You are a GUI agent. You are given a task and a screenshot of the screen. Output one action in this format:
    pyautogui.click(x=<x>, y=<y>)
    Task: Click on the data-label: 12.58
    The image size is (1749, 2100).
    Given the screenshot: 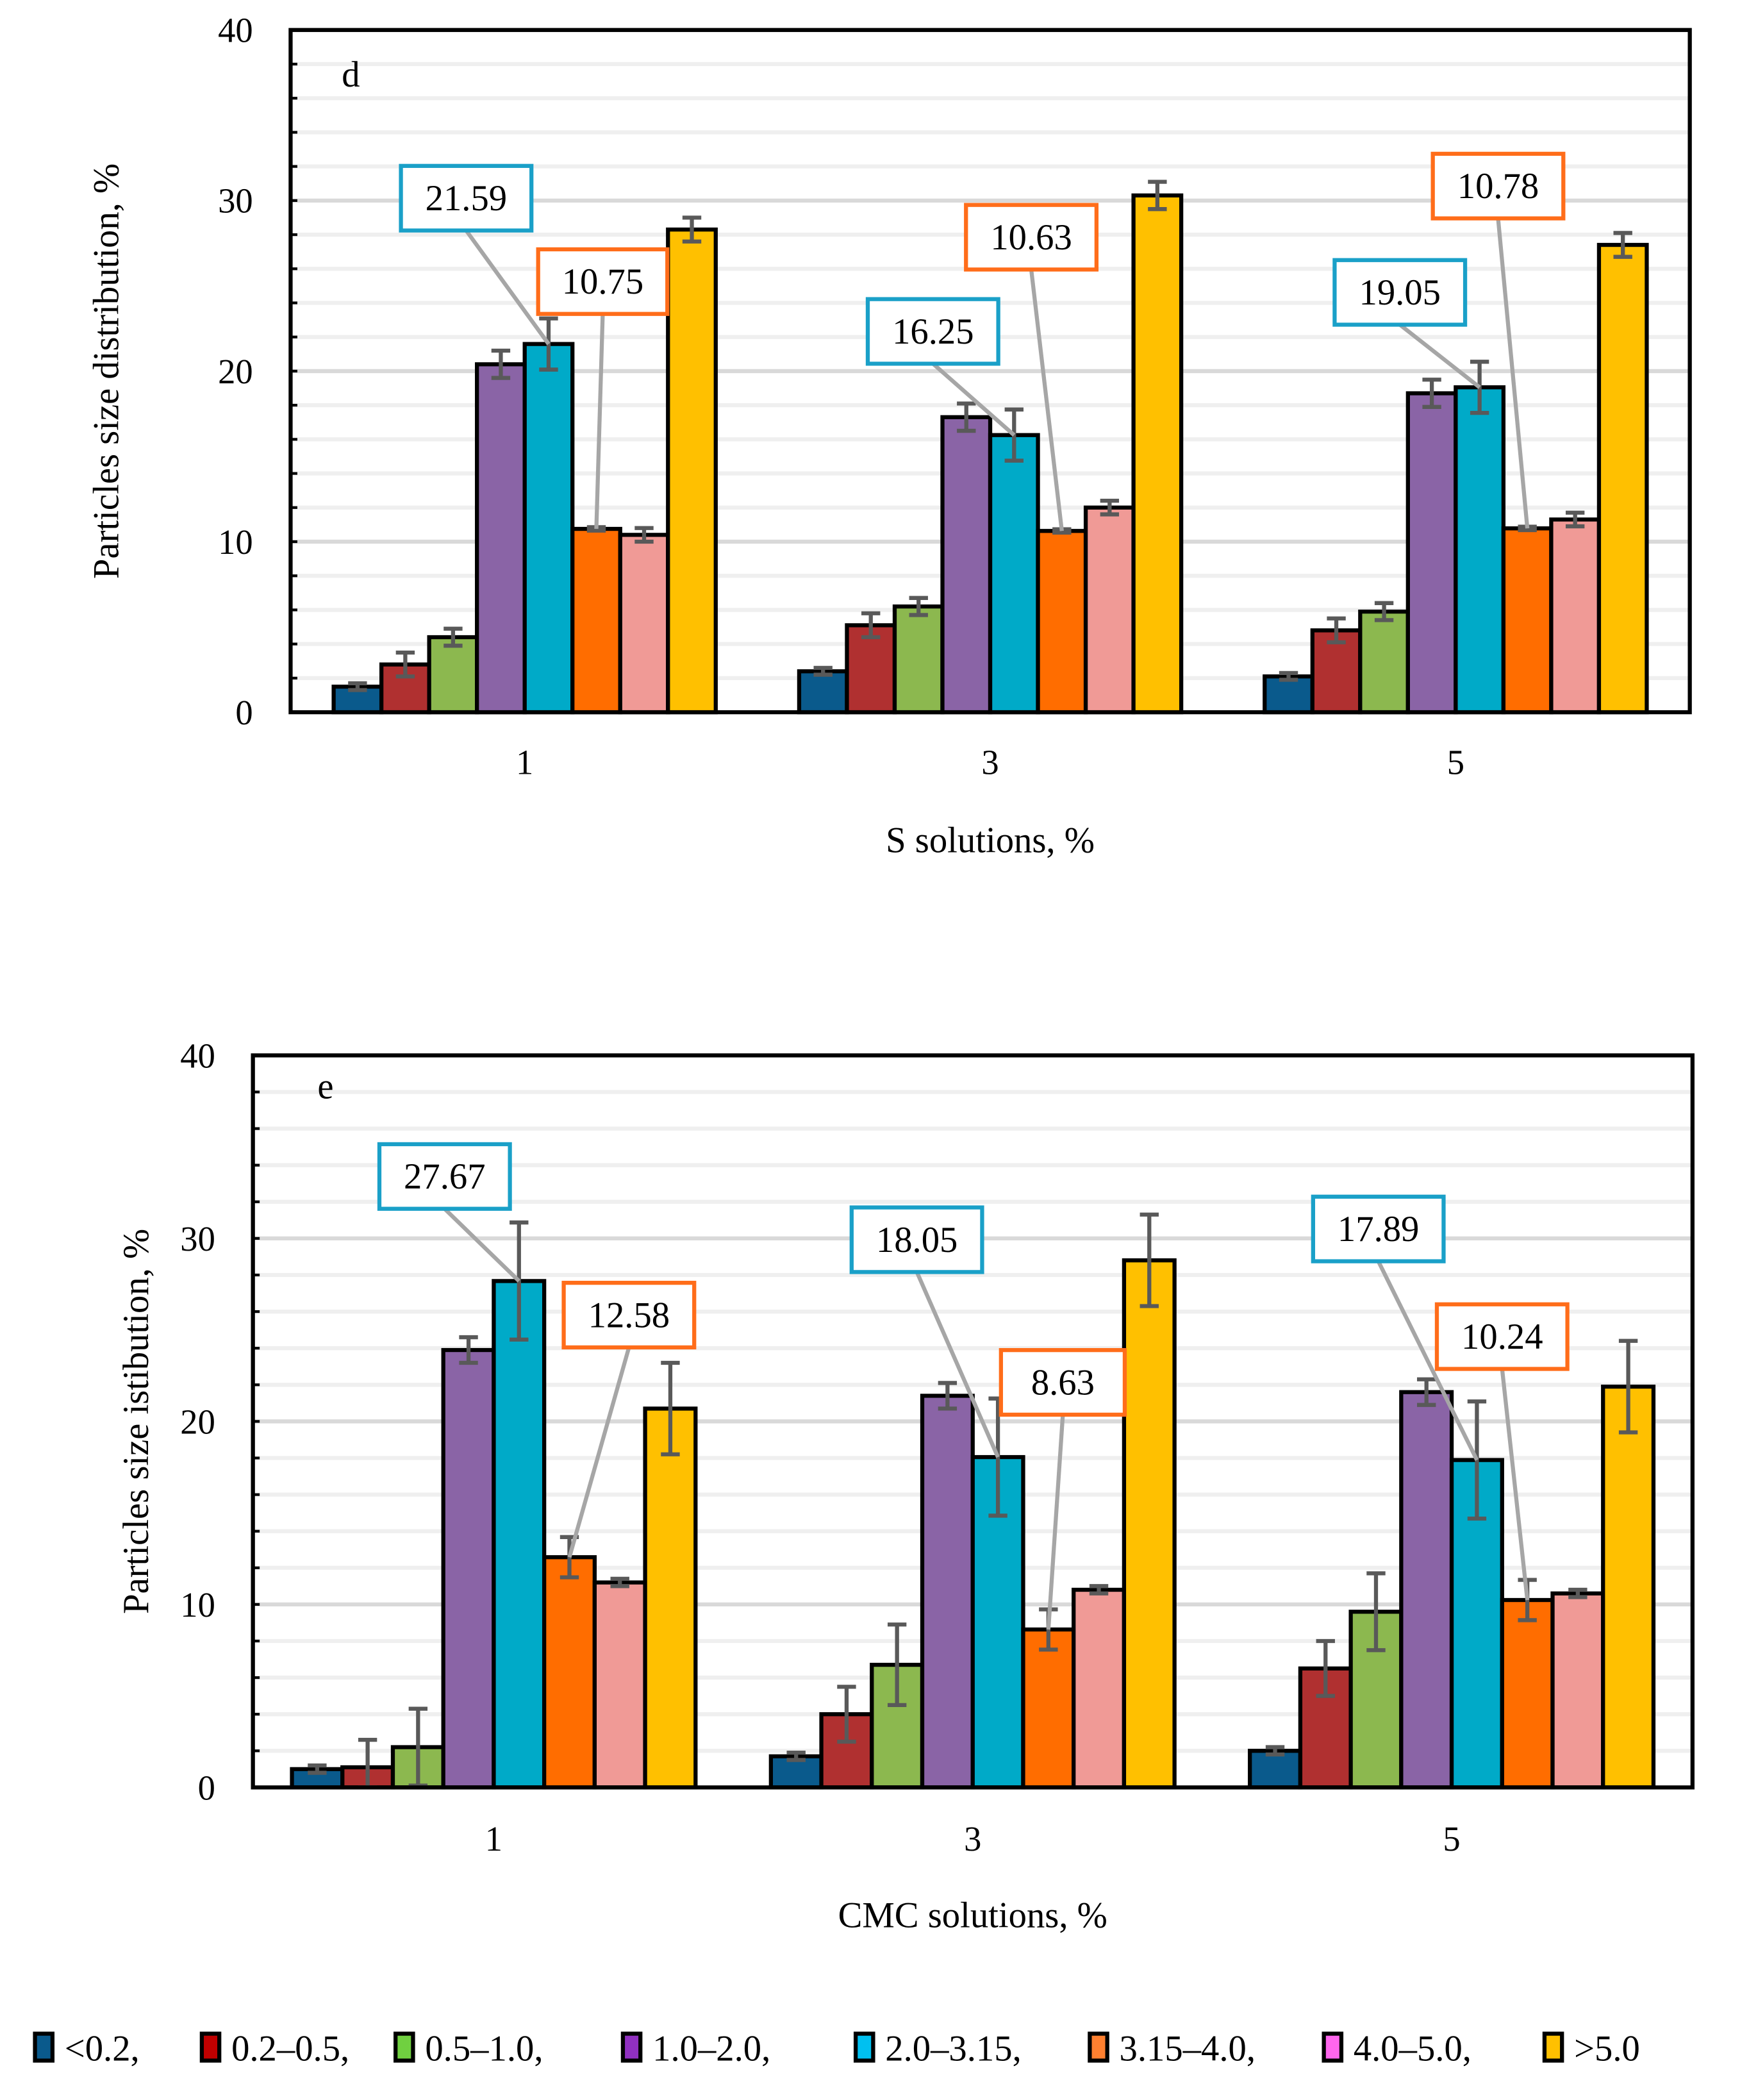 What is the action you would take?
    pyautogui.click(x=629, y=1316)
    